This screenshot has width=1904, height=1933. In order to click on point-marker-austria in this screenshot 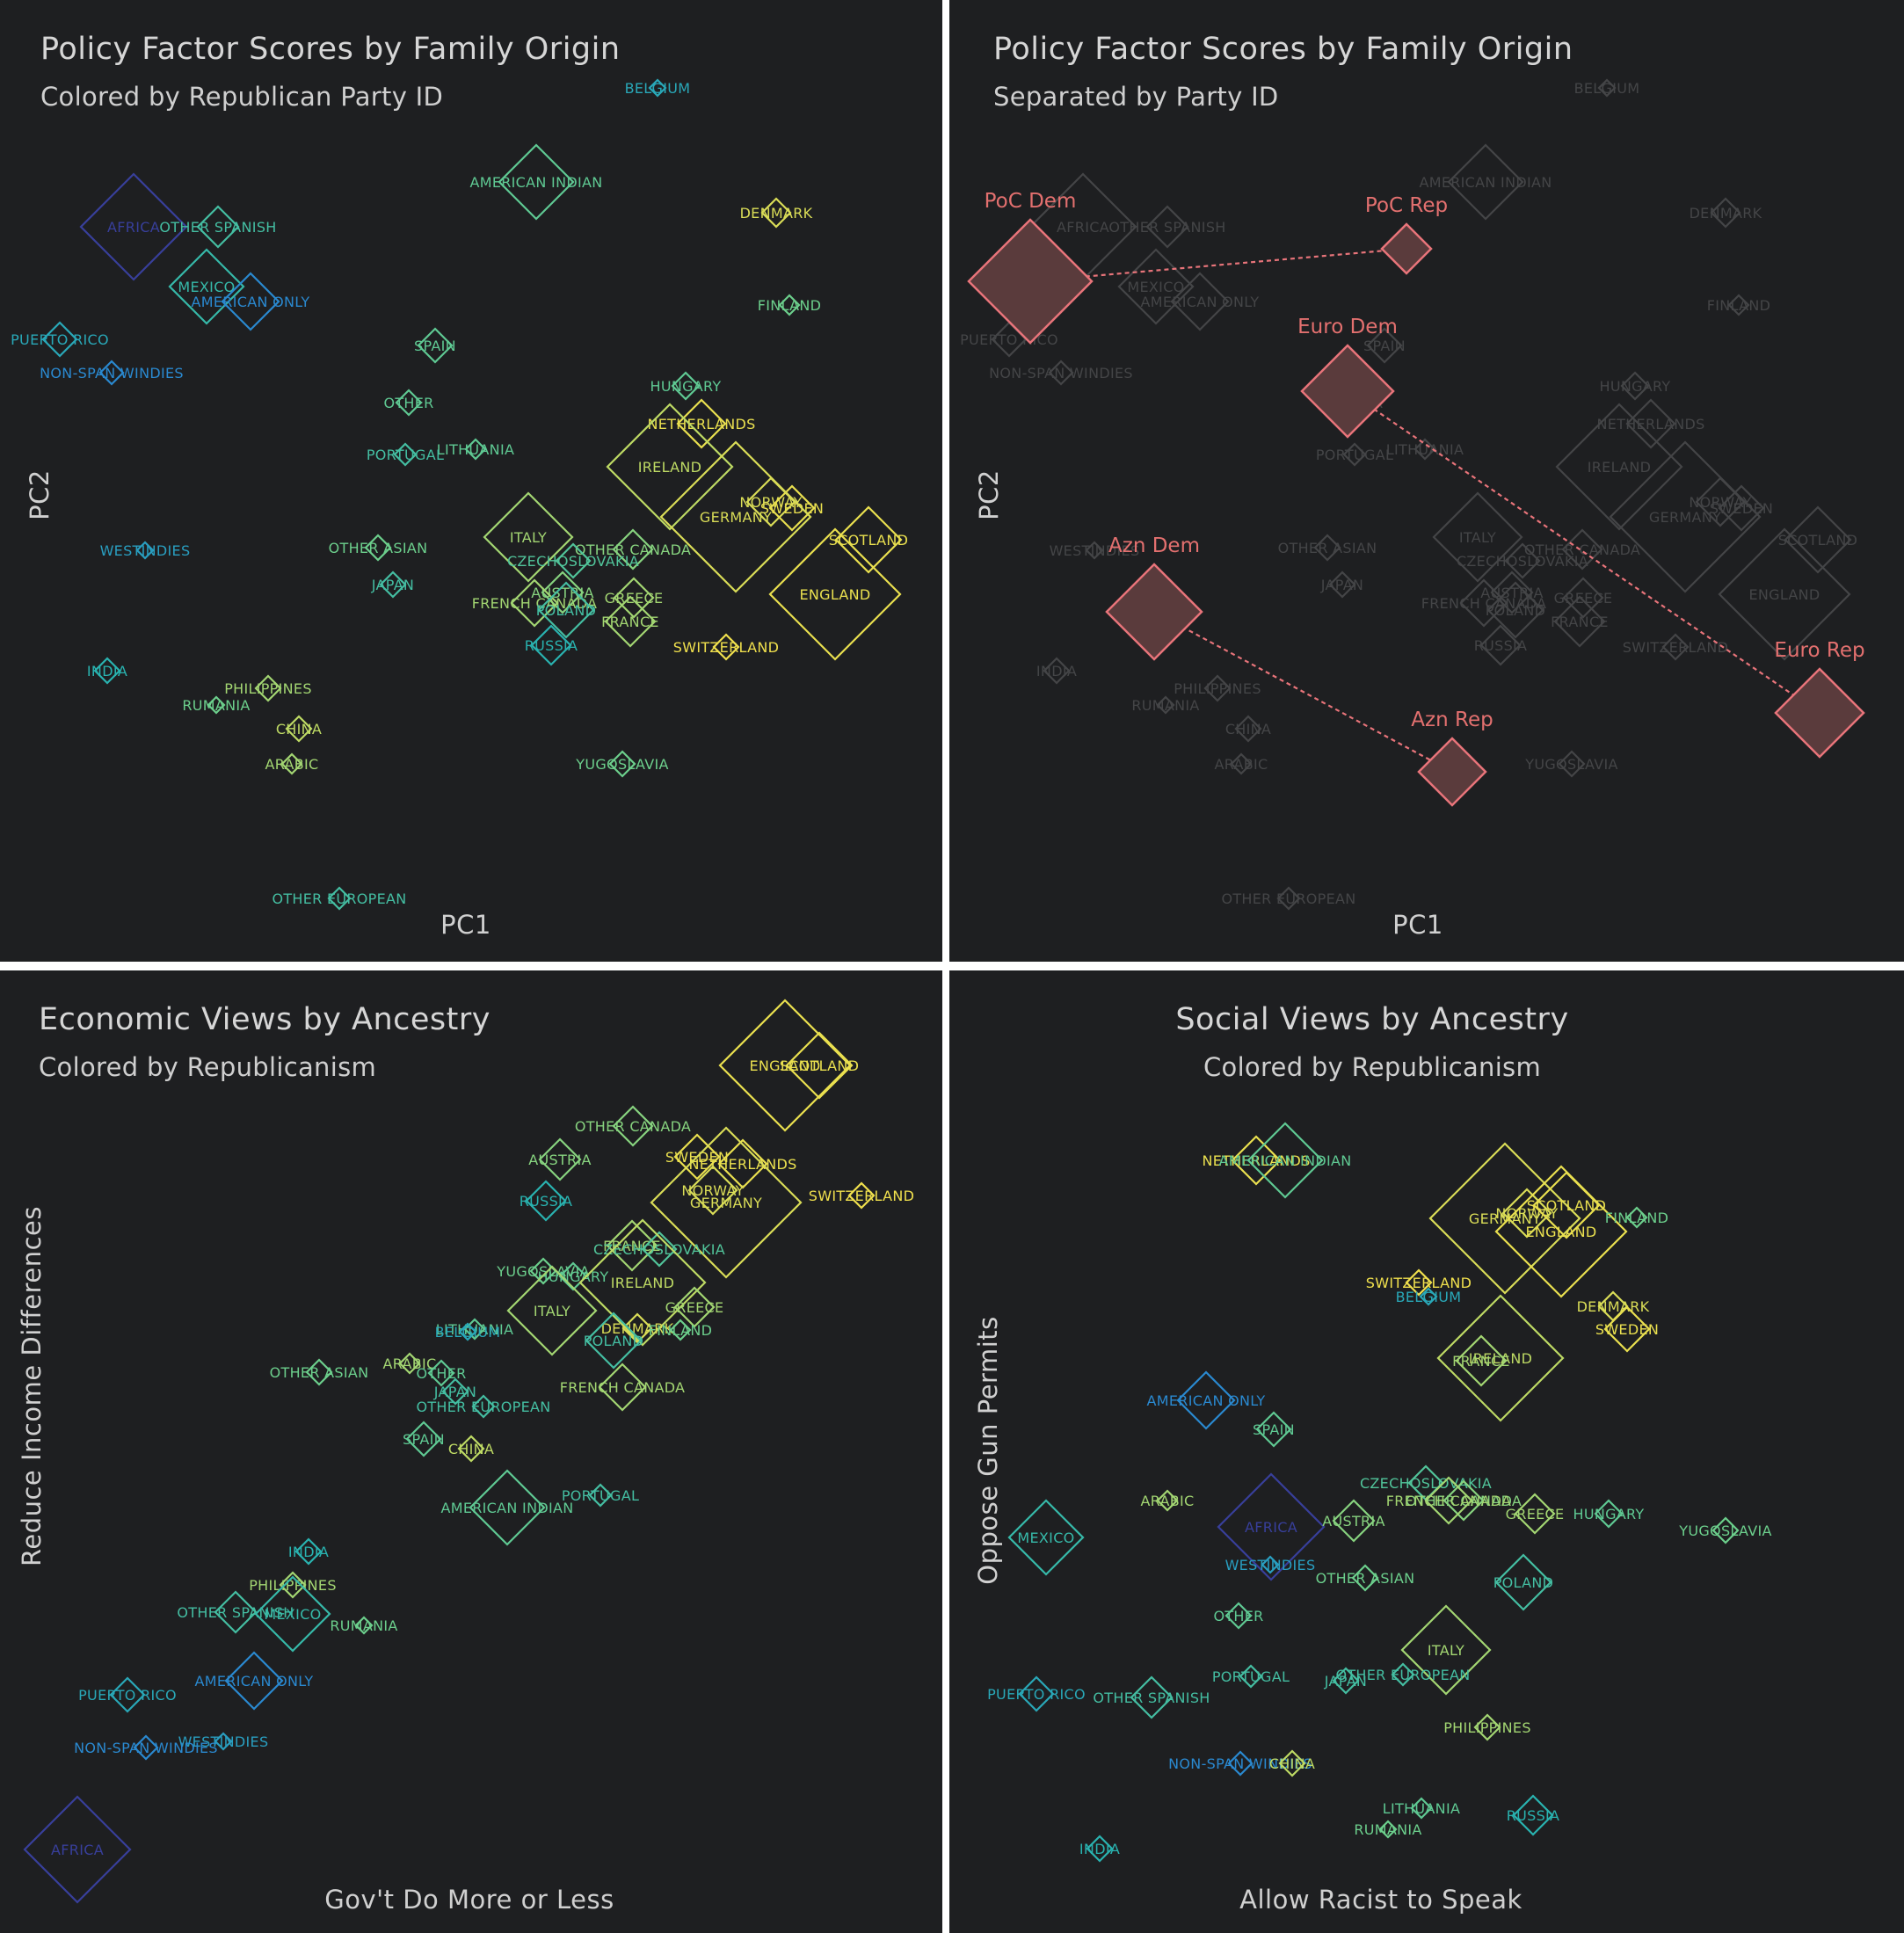, I will do `click(560, 1159)`.